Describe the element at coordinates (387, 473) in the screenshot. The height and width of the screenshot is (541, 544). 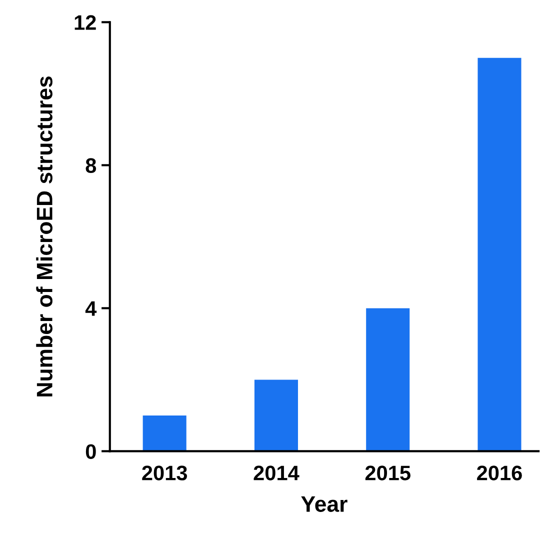
I see `x-tick-label: 2015` at that location.